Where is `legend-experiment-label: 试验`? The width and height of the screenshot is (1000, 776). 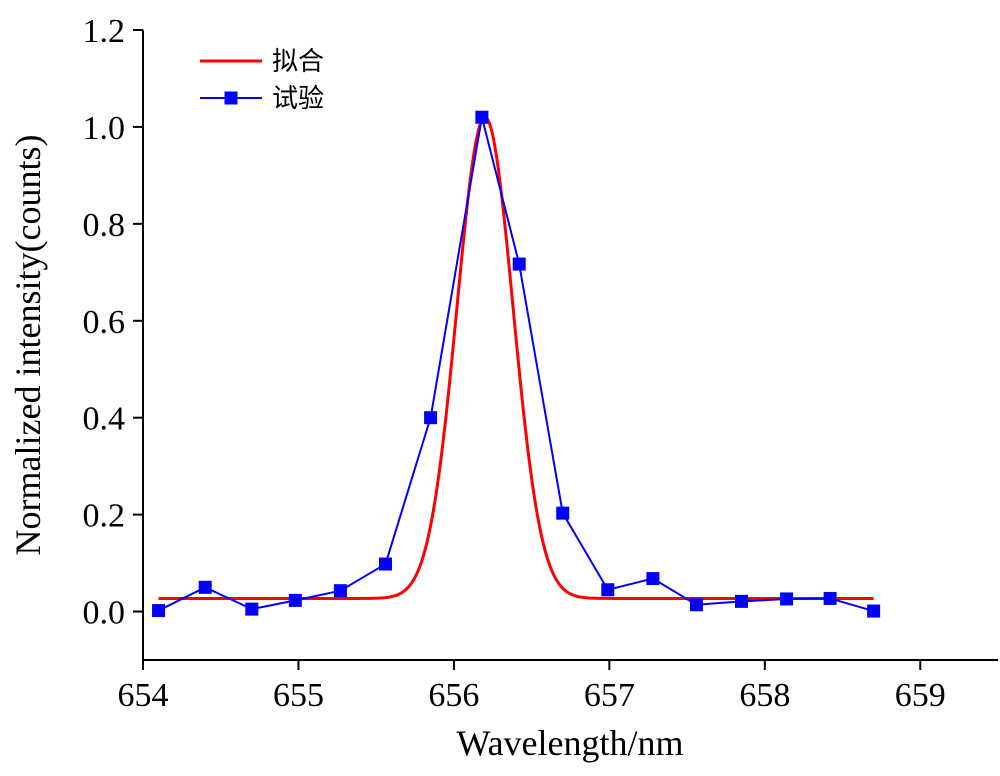
legend-experiment-label: 试验 is located at coordinates (298, 99).